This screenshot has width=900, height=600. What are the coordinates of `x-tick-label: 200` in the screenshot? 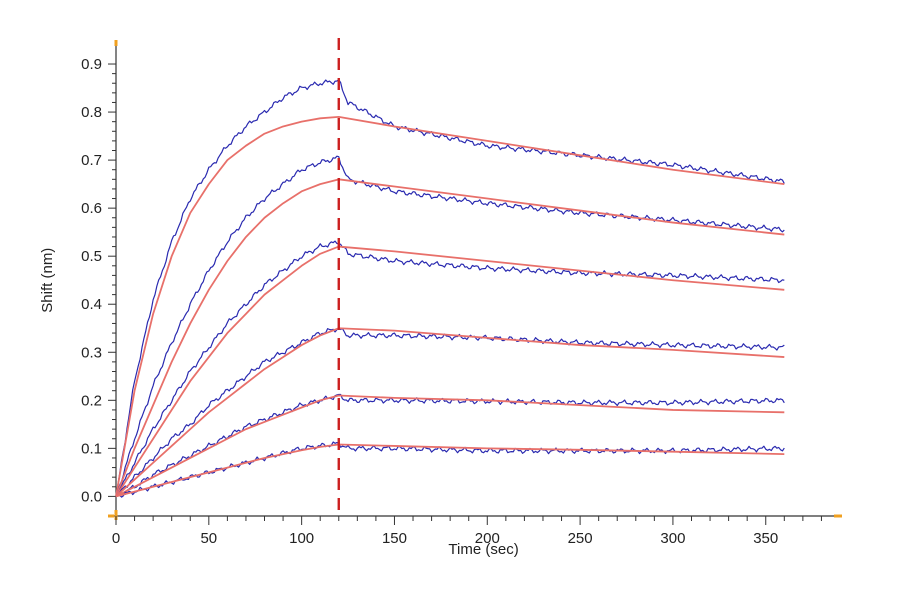 It's located at (487, 538).